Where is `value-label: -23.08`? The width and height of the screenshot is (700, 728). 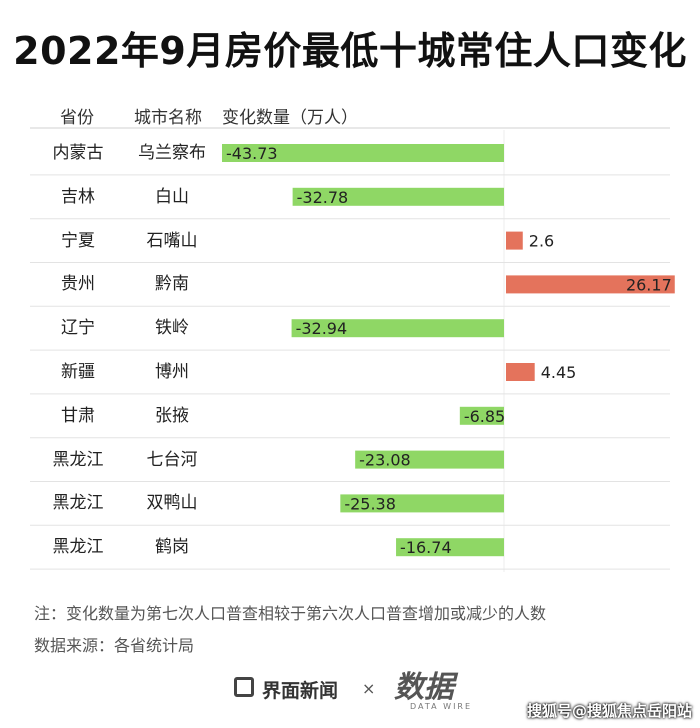
value-label: -23.08 is located at coordinates (385, 460).